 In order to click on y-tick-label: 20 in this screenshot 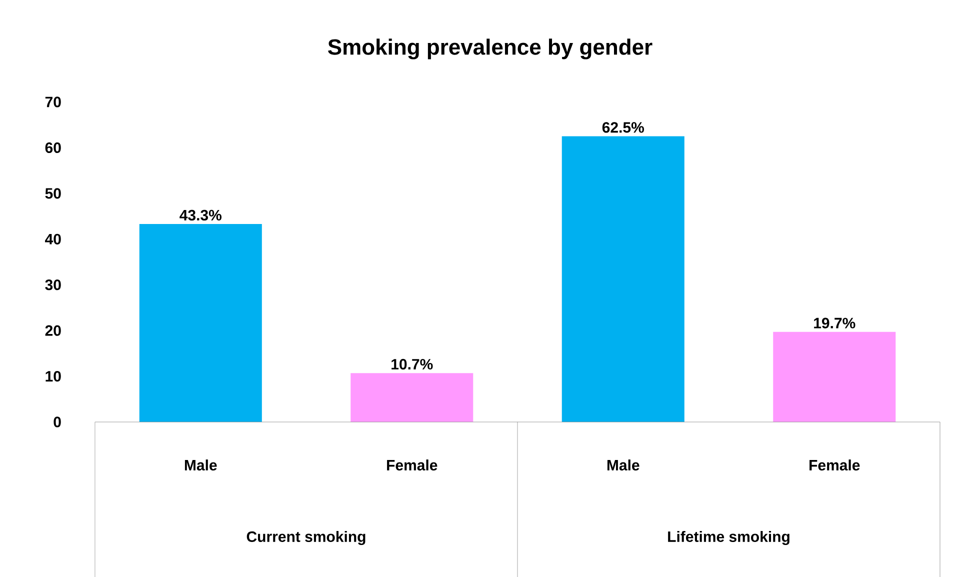, I will do `click(53, 330)`.